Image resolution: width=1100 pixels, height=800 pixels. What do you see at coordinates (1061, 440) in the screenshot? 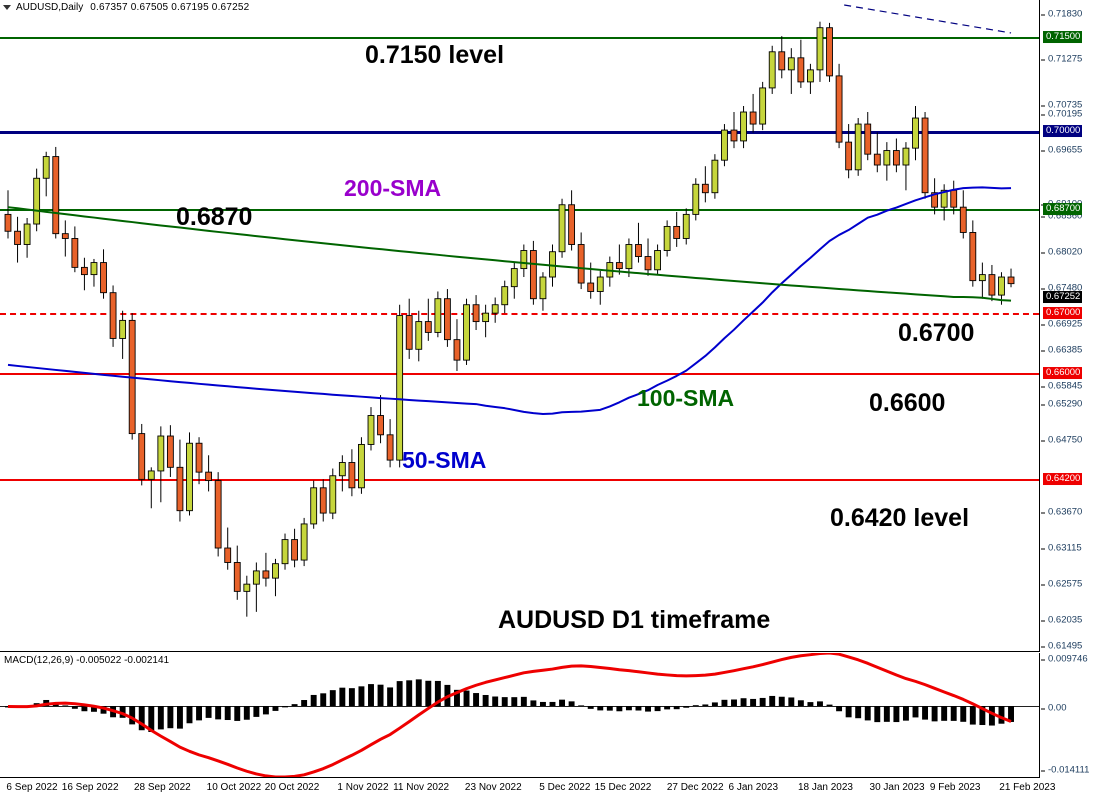
I see `price-tick: 0.64750` at bounding box center [1061, 440].